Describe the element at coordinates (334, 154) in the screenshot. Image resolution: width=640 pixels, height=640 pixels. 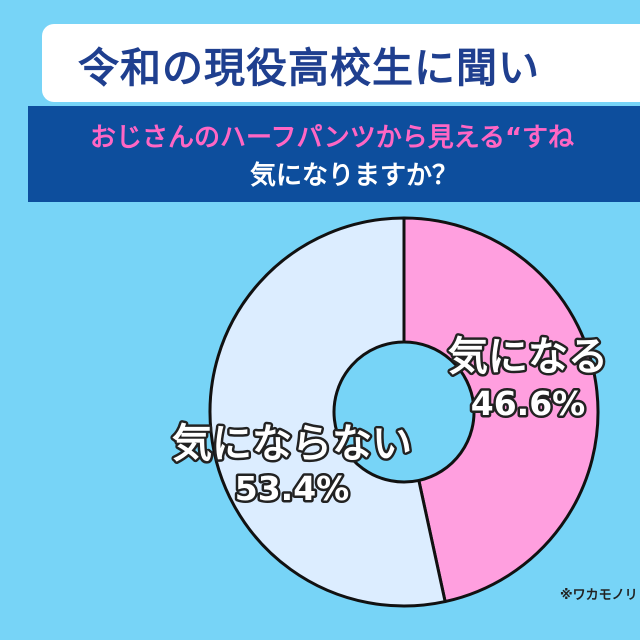
I see `question-band` at that location.